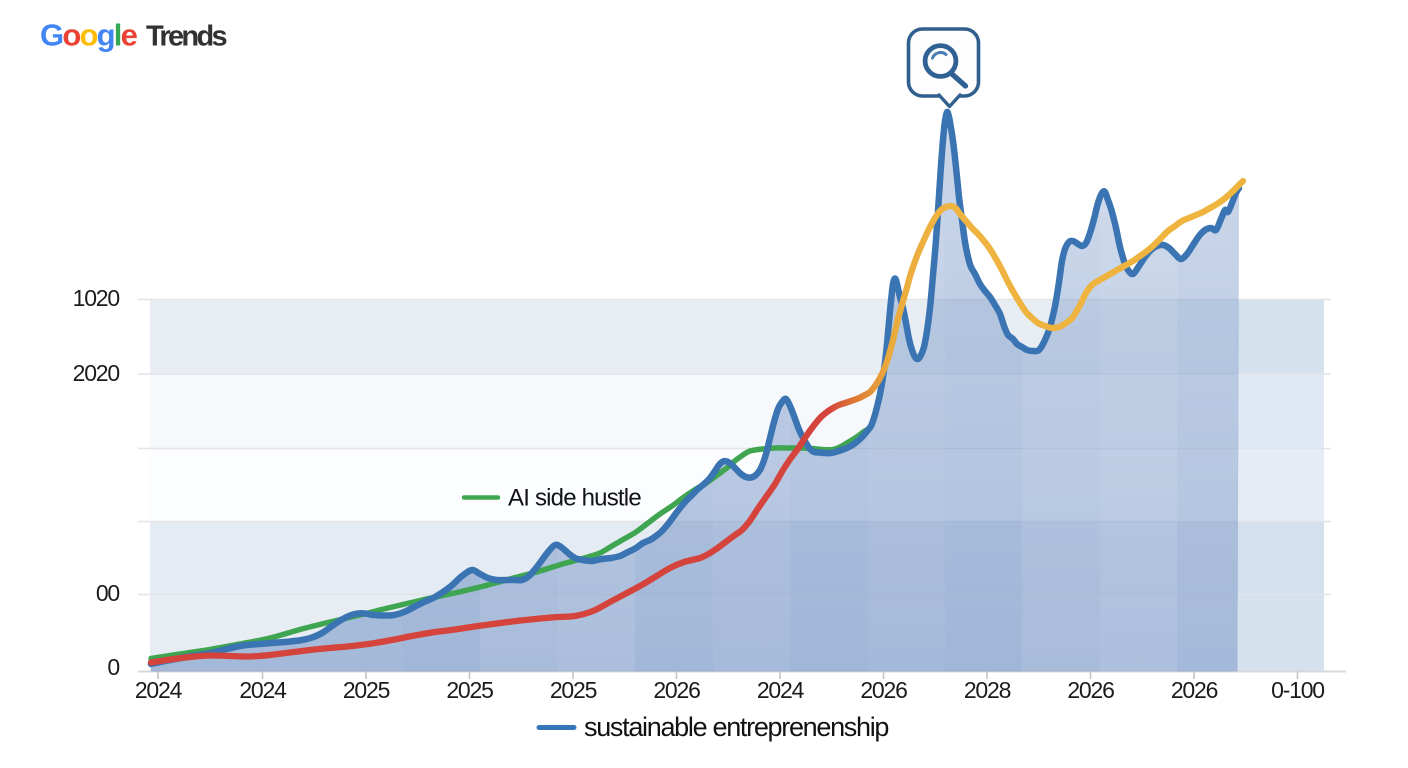 This screenshot has height=768, width=1408. Describe the element at coordinates (89, 35) in the screenshot. I see `svg-text: Google` at that location.